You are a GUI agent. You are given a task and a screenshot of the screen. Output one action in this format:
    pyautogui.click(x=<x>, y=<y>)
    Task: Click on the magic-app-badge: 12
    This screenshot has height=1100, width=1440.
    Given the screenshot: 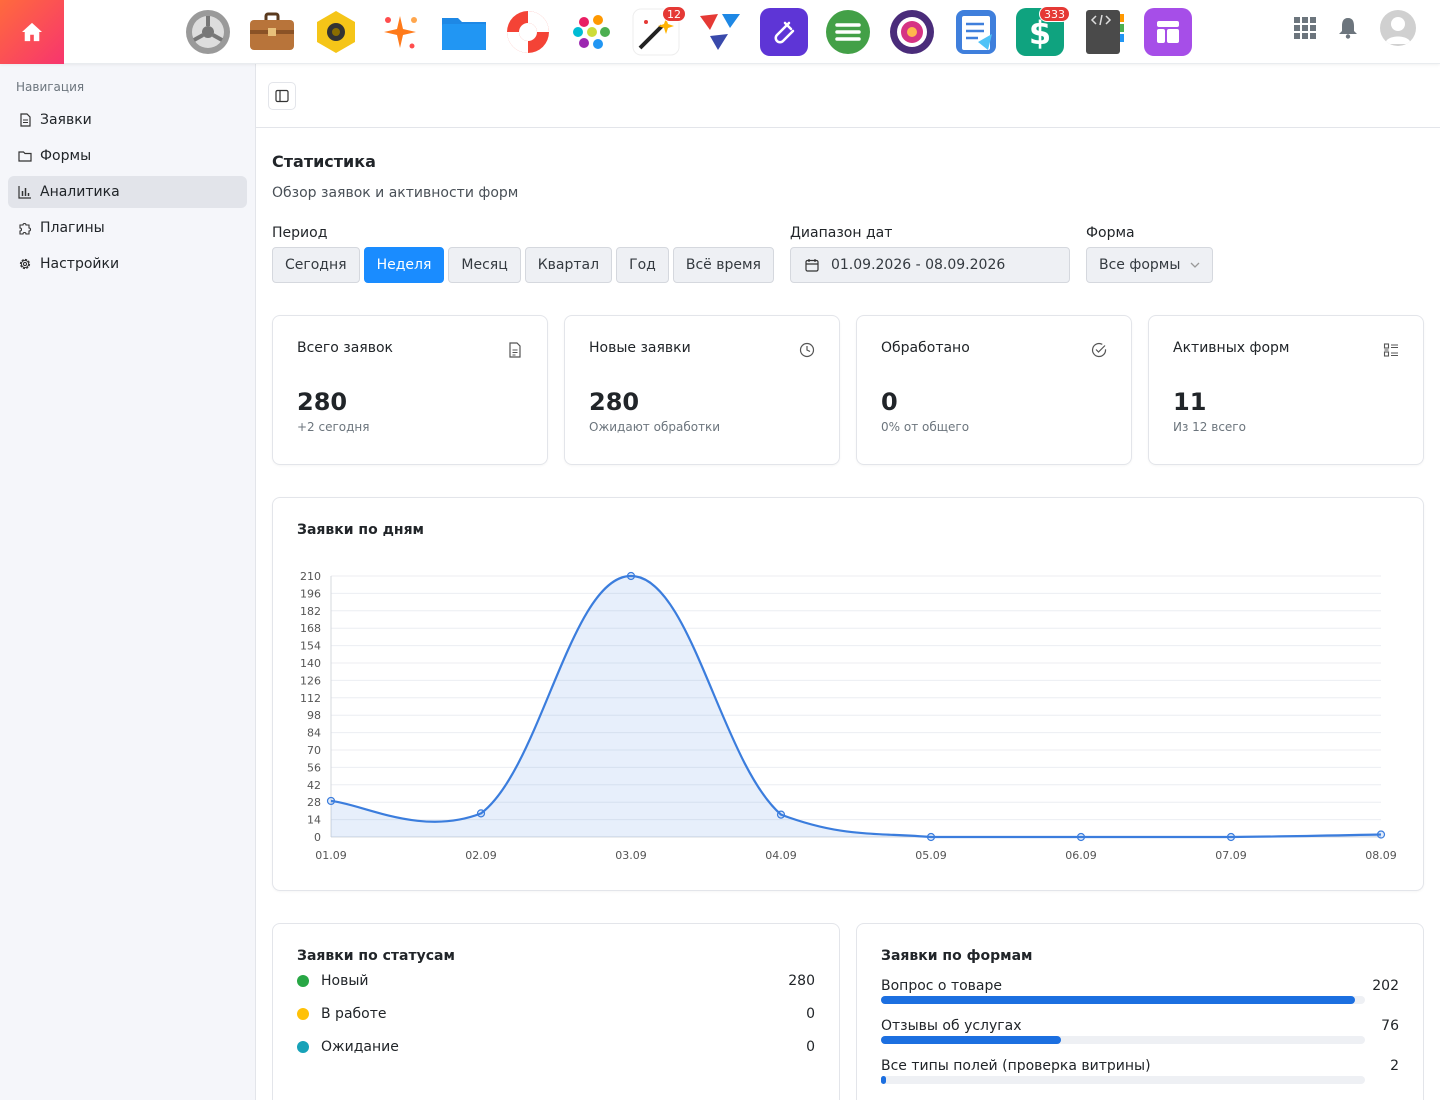 What is the action you would take?
    pyautogui.click(x=674, y=14)
    